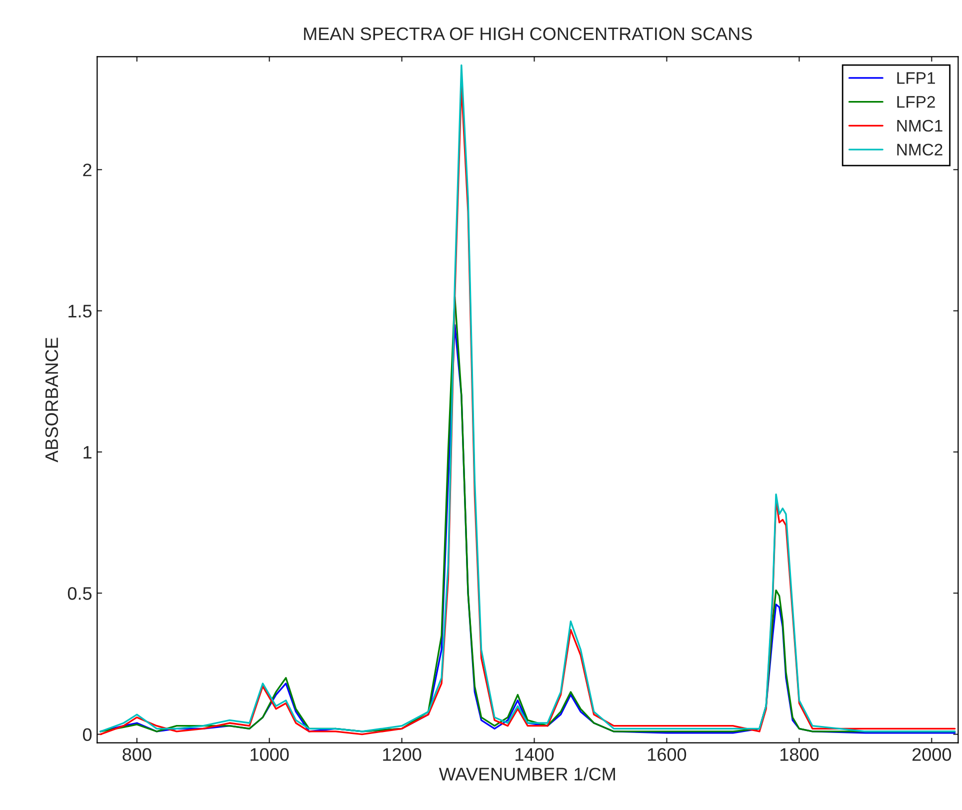 The image size is (962, 810). I want to click on x-axis-title: WAVENUMBER 1/CM, so click(526, 774).